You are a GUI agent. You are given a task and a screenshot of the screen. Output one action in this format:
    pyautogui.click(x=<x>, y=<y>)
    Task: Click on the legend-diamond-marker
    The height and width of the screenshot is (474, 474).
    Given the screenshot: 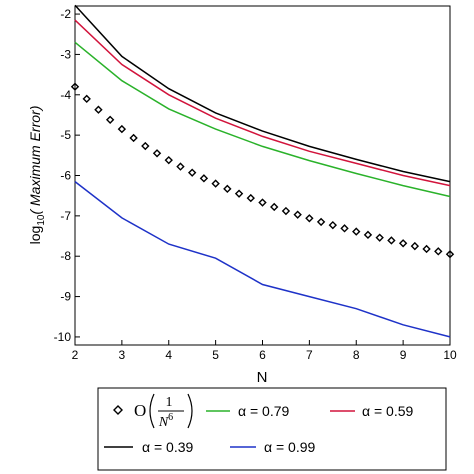 What is the action you would take?
    pyautogui.click(x=118, y=410)
    